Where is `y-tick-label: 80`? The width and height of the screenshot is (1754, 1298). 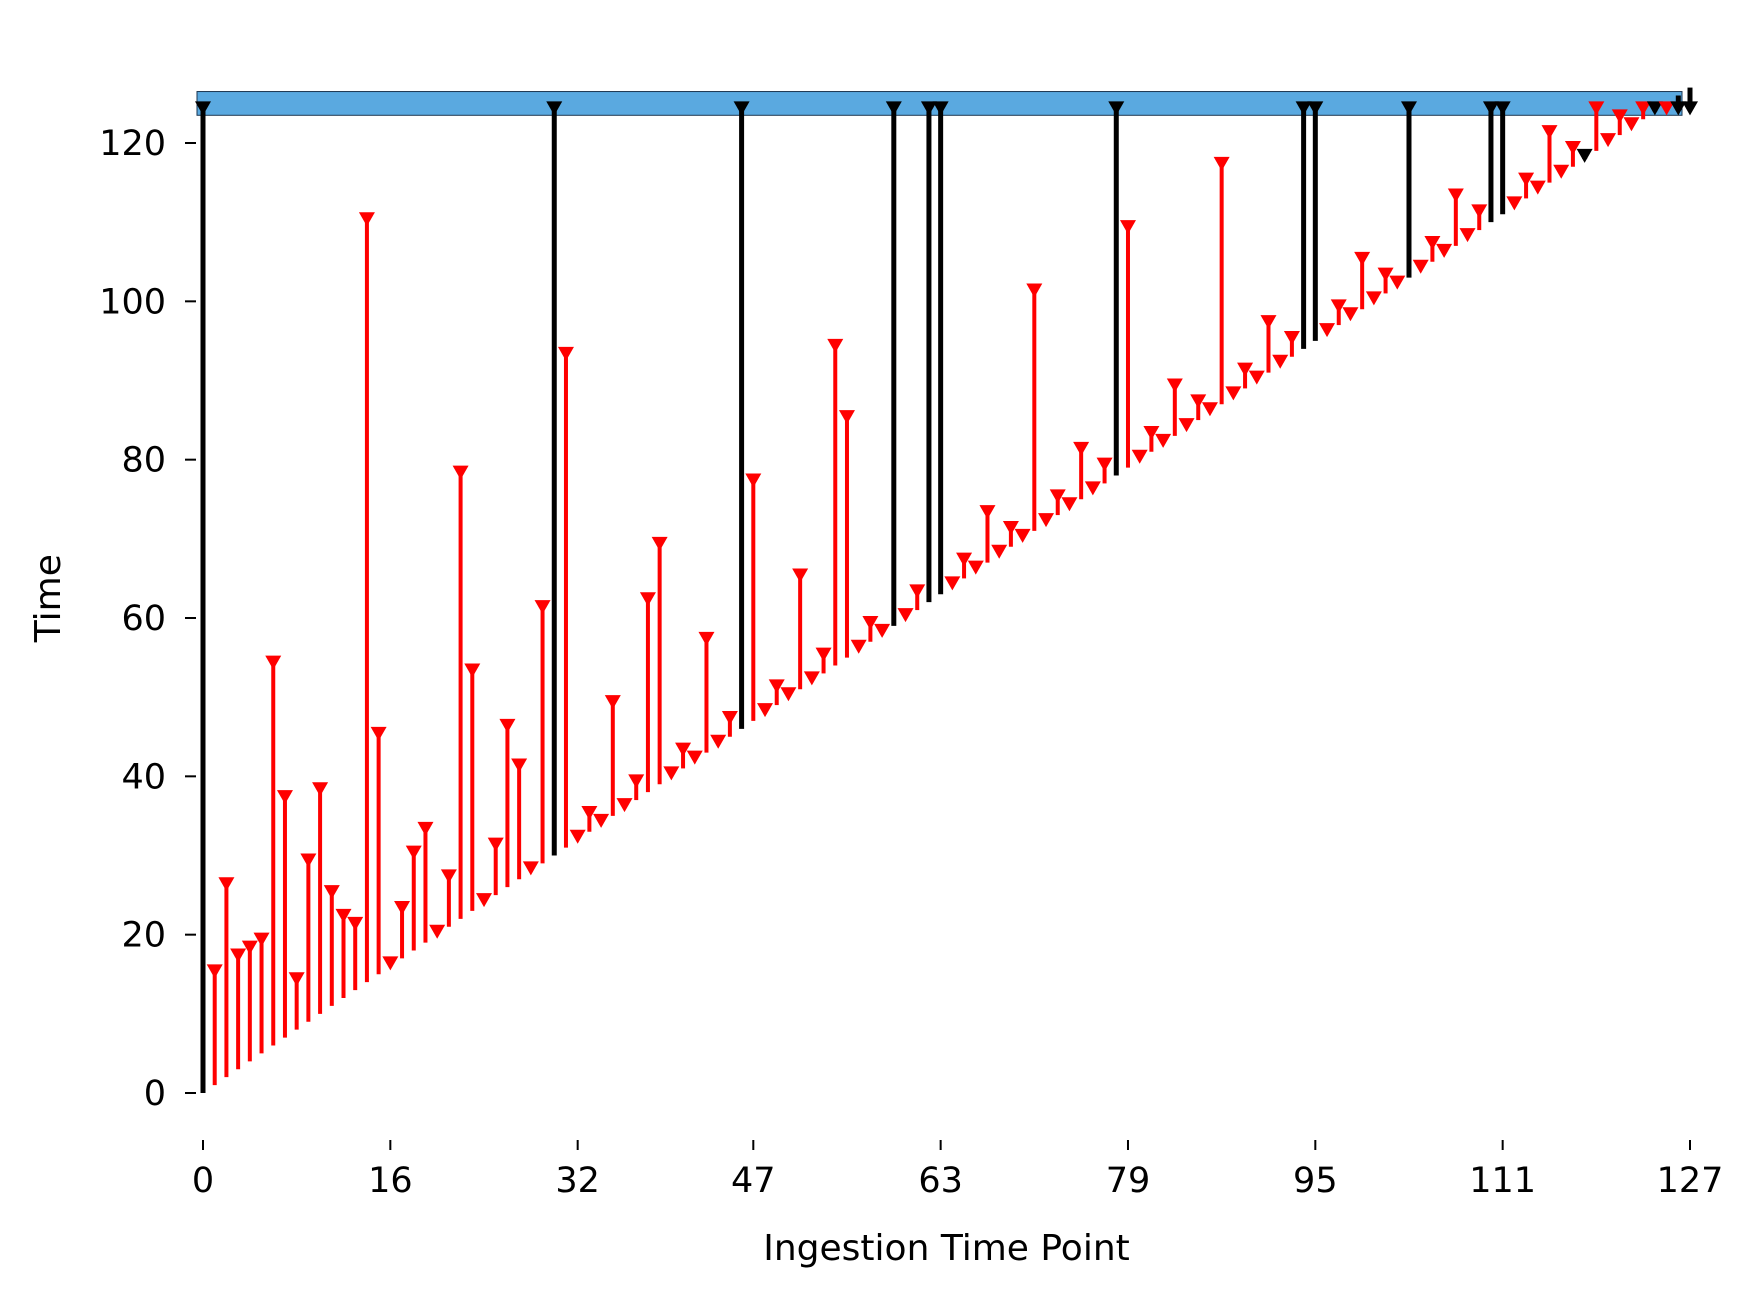 y-tick-label: 80 is located at coordinates (143, 461).